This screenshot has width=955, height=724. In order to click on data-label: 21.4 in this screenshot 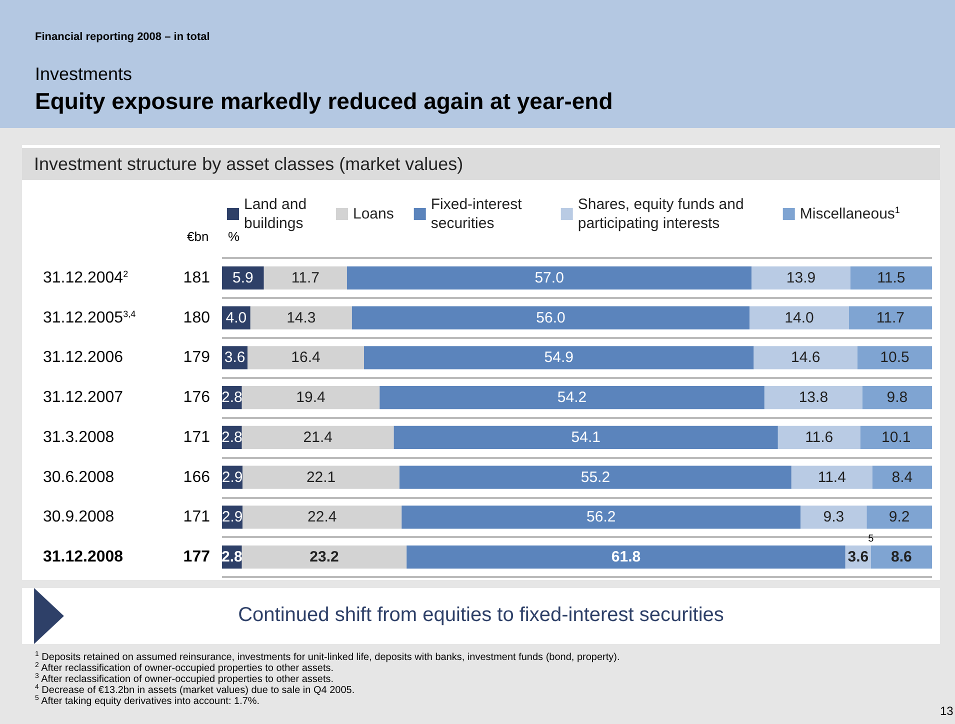, I will do `click(317, 437)`.